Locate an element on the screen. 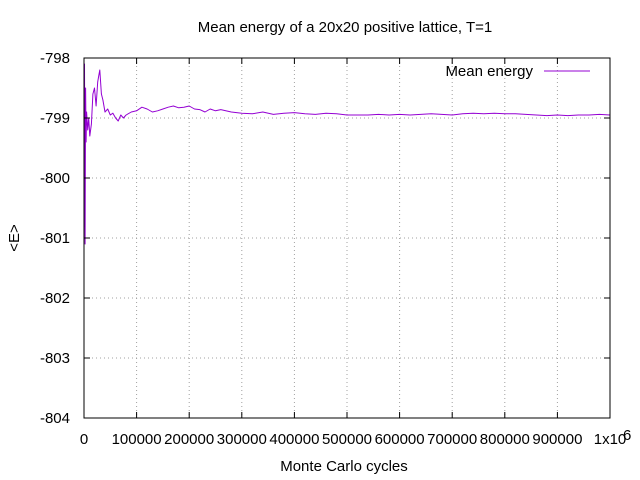  y-tick-label: -804 is located at coordinates (55, 418).